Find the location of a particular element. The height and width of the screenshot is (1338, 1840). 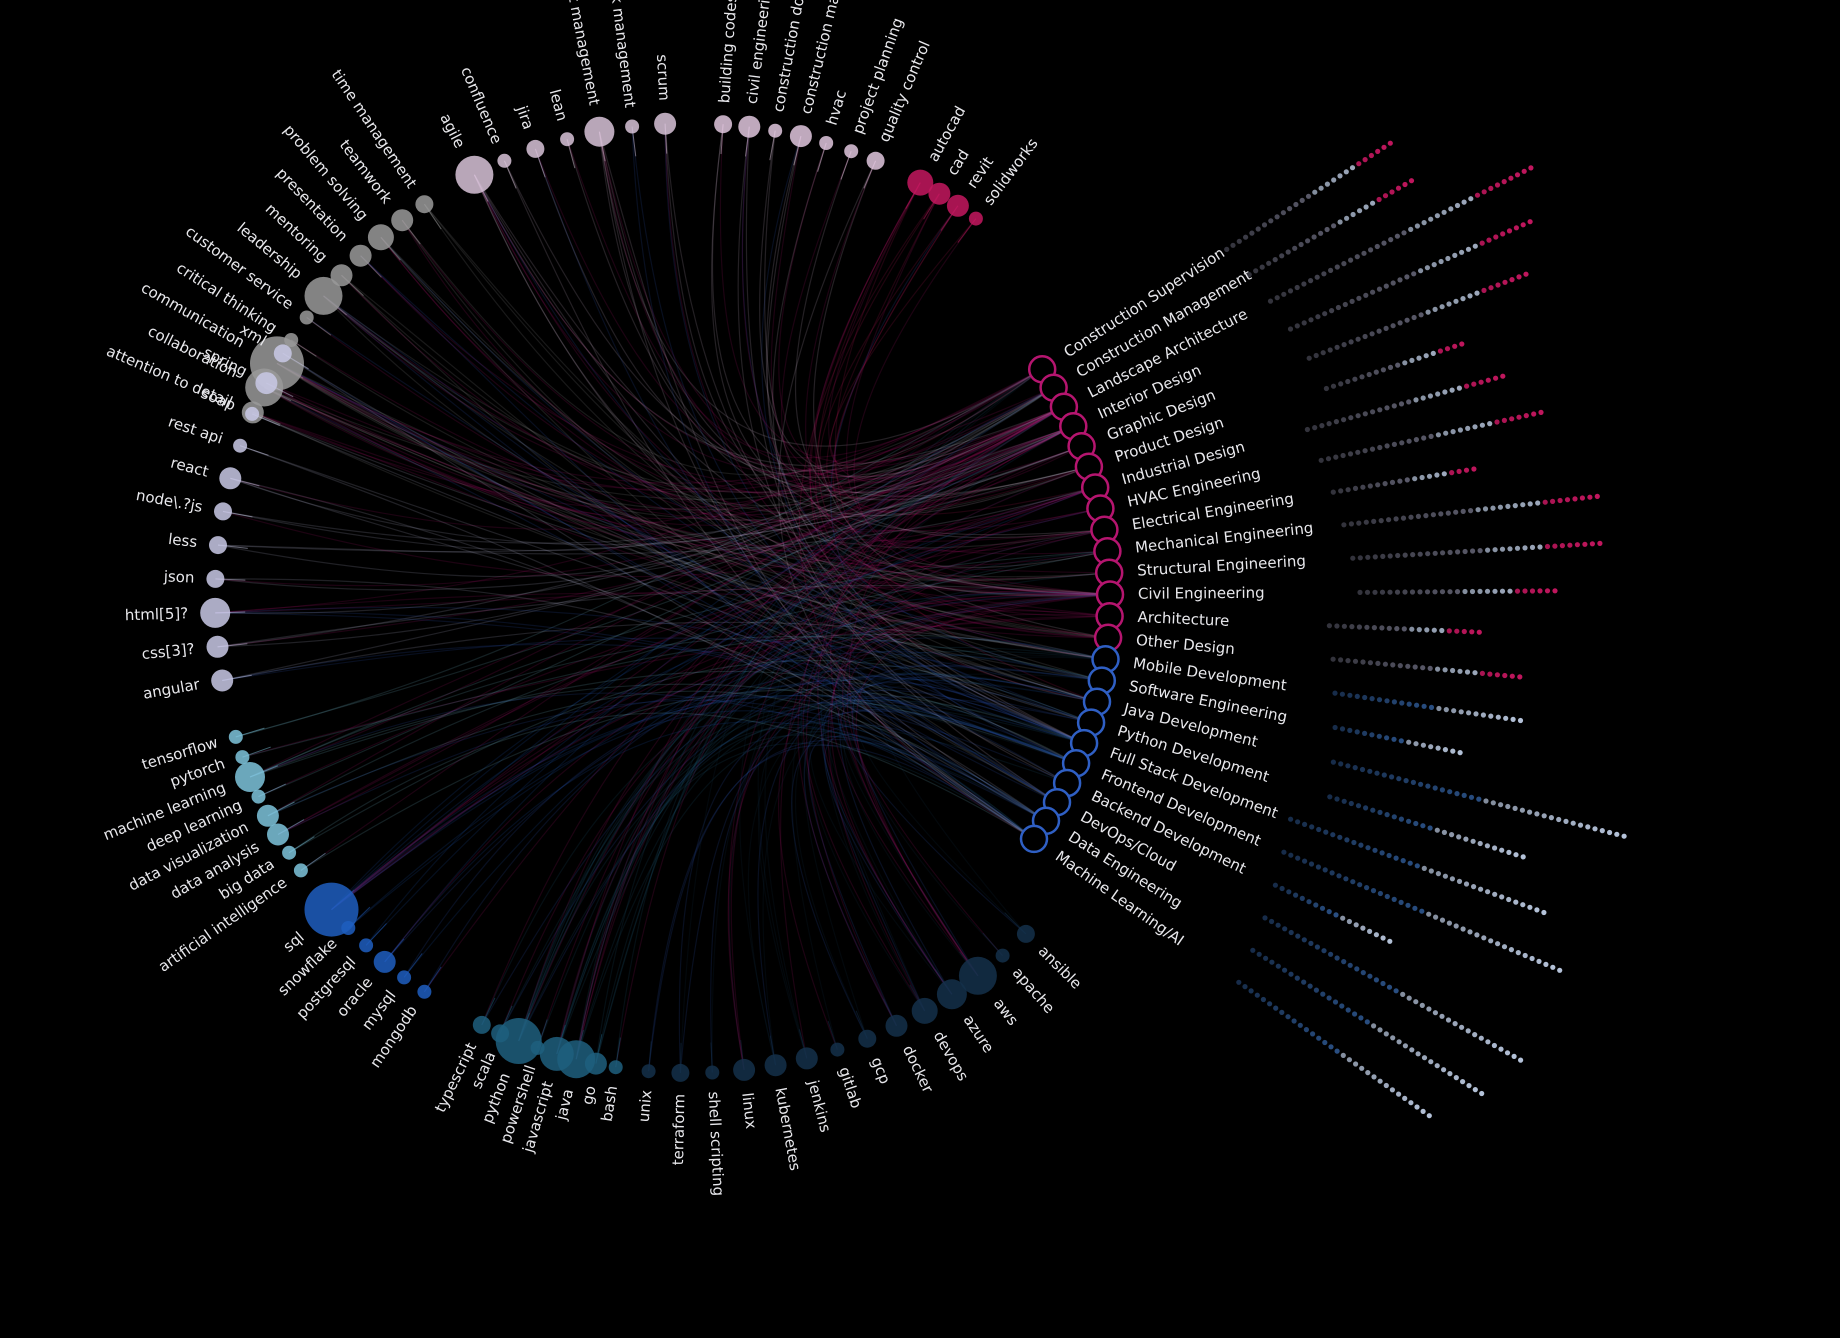

skill-node-scala is located at coordinates (500, 1033).